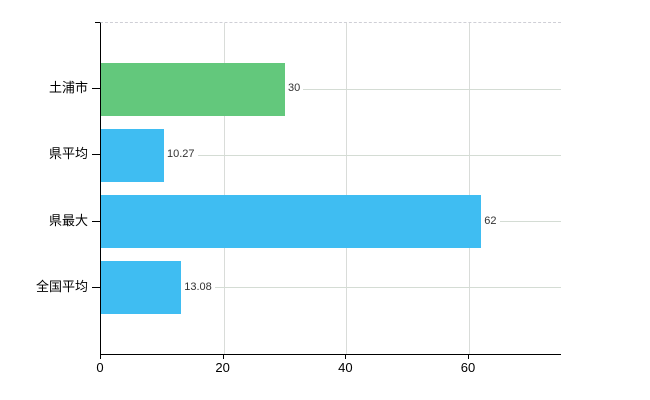  What do you see at coordinates (68, 220) in the screenshot?
I see `y-axis-label: 県最大` at bounding box center [68, 220].